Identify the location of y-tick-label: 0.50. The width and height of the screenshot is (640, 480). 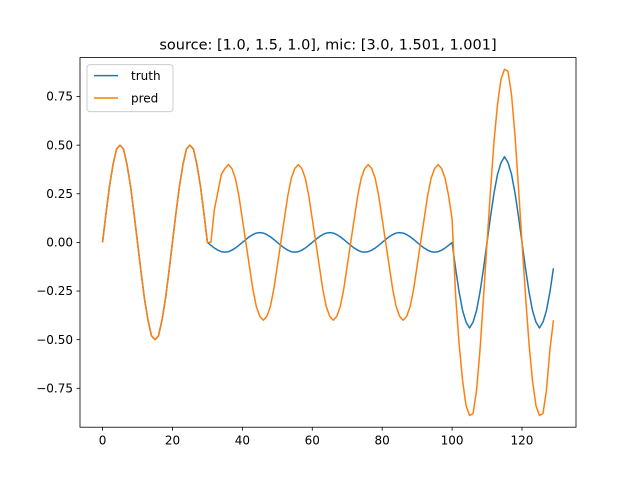
(59, 145).